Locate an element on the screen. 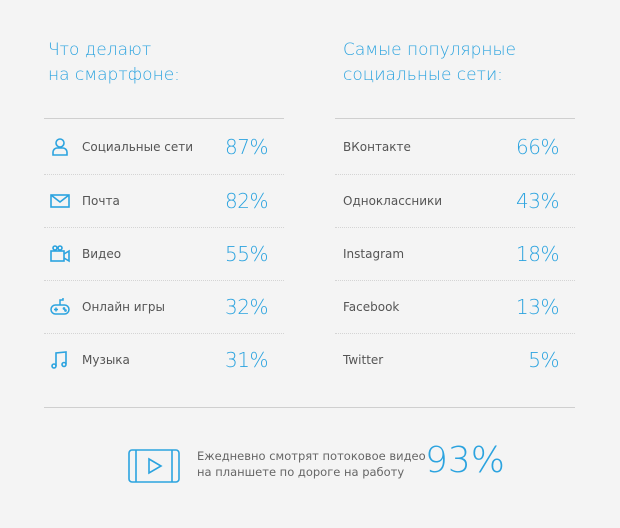 The image size is (620, 528). item-value: 13% is located at coordinates (537, 307).